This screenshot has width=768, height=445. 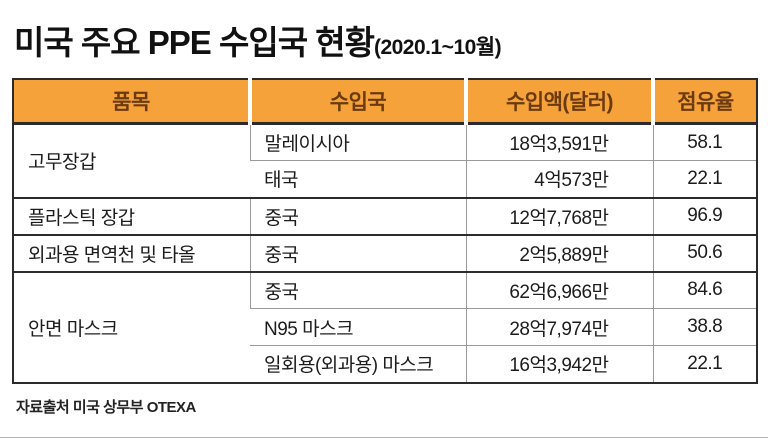 What do you see at coordinates (357, 102) in the screenshot?
I see `column-header-country: 수입국` at bounding box center [357, 102].